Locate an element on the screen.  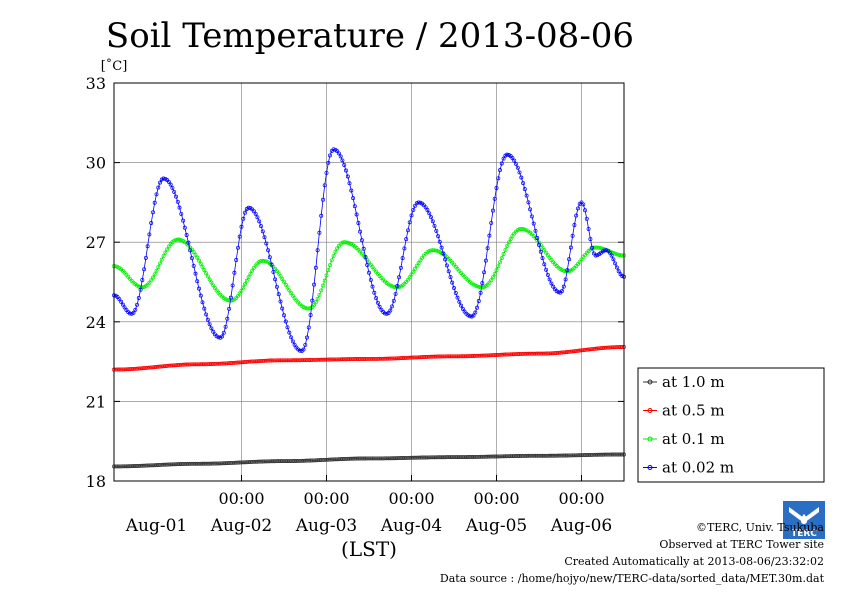
day-label: Aug-02 is located at coordinates (241, 526).